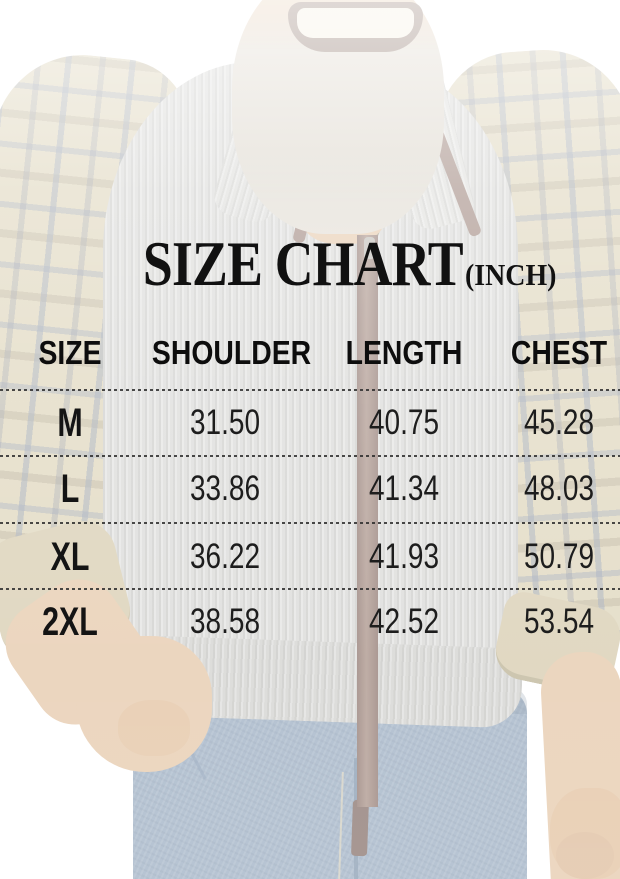 This screenshot has width=620, height=879. What do you see at coordinates (559, 422) in the screenshot?
I see `chest-cell: 45.28` at bounding box center [559, 422].